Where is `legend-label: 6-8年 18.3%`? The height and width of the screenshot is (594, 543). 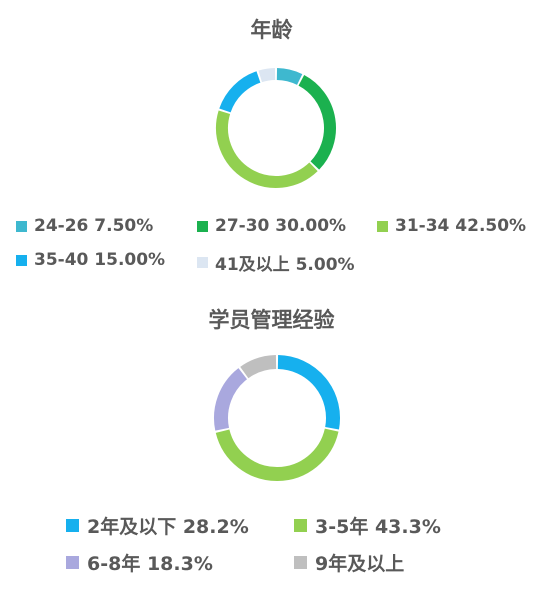
legend-label: 6-8年 18.3% is located at coordinates (150, 564).